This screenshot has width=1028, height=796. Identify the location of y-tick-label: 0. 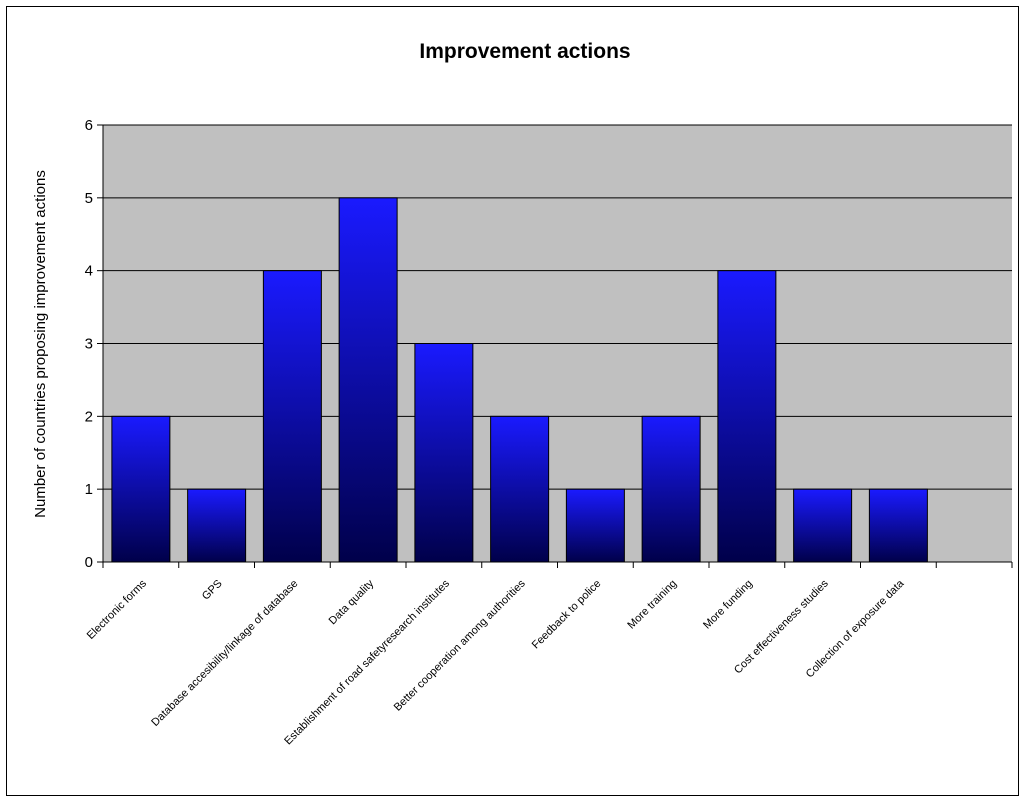
(89, 562).